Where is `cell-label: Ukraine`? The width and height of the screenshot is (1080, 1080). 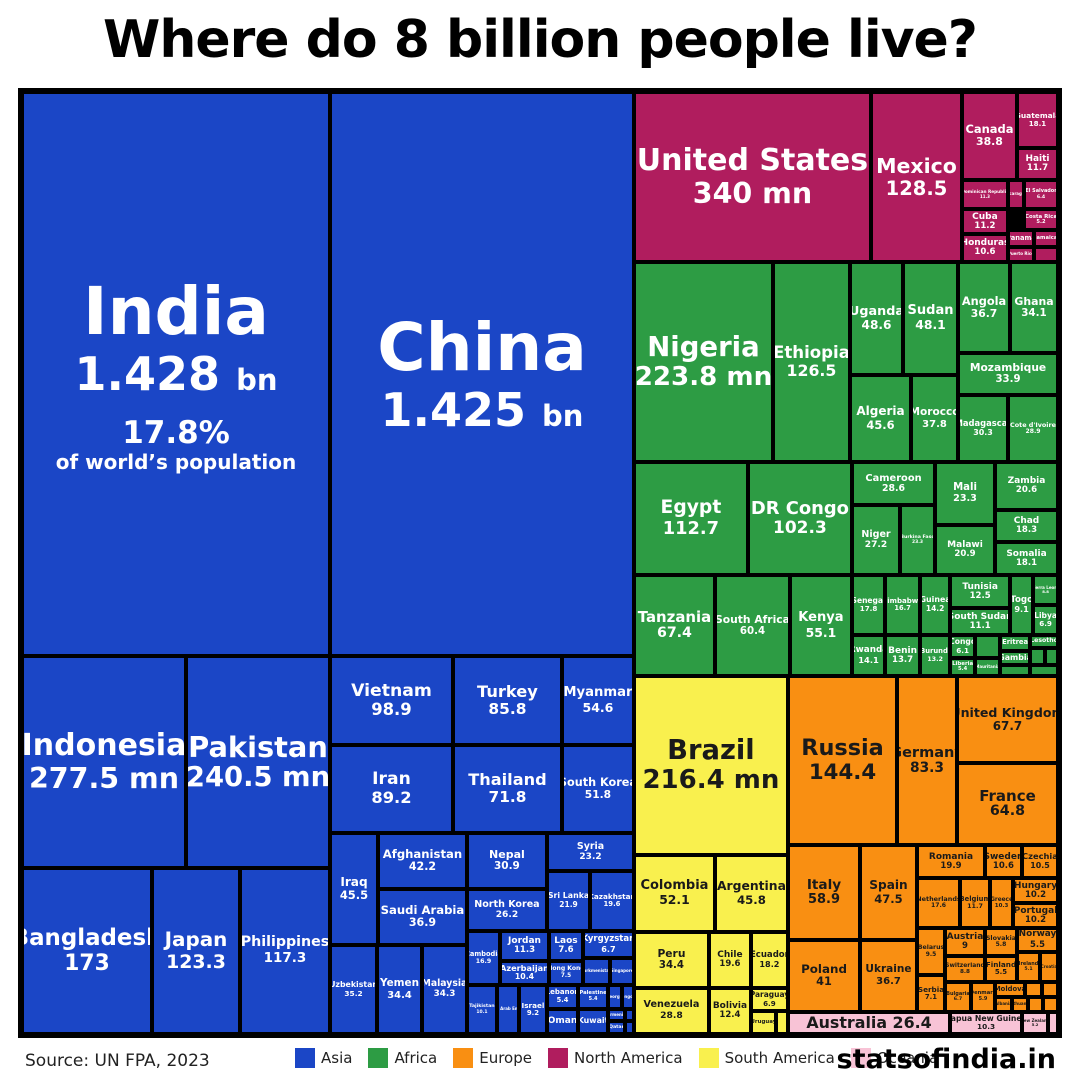 cell-label: Ukraine is located at coordinates (888, 969).